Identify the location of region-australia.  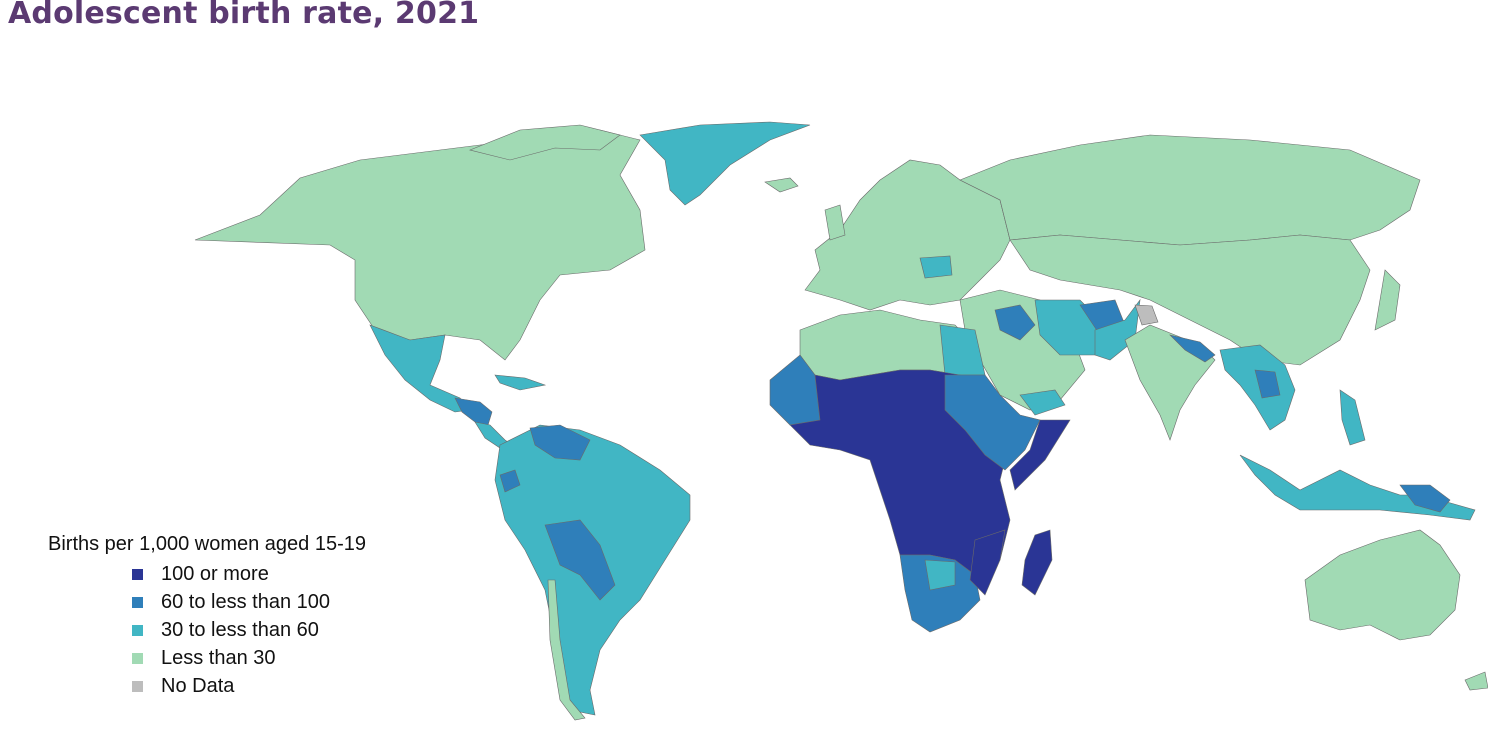
(1382, 585).